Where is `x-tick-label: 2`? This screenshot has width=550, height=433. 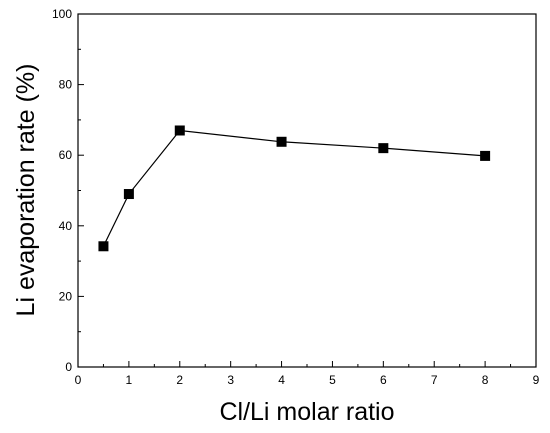
x-tick-label: 2 is located at coordinates (179, 380).